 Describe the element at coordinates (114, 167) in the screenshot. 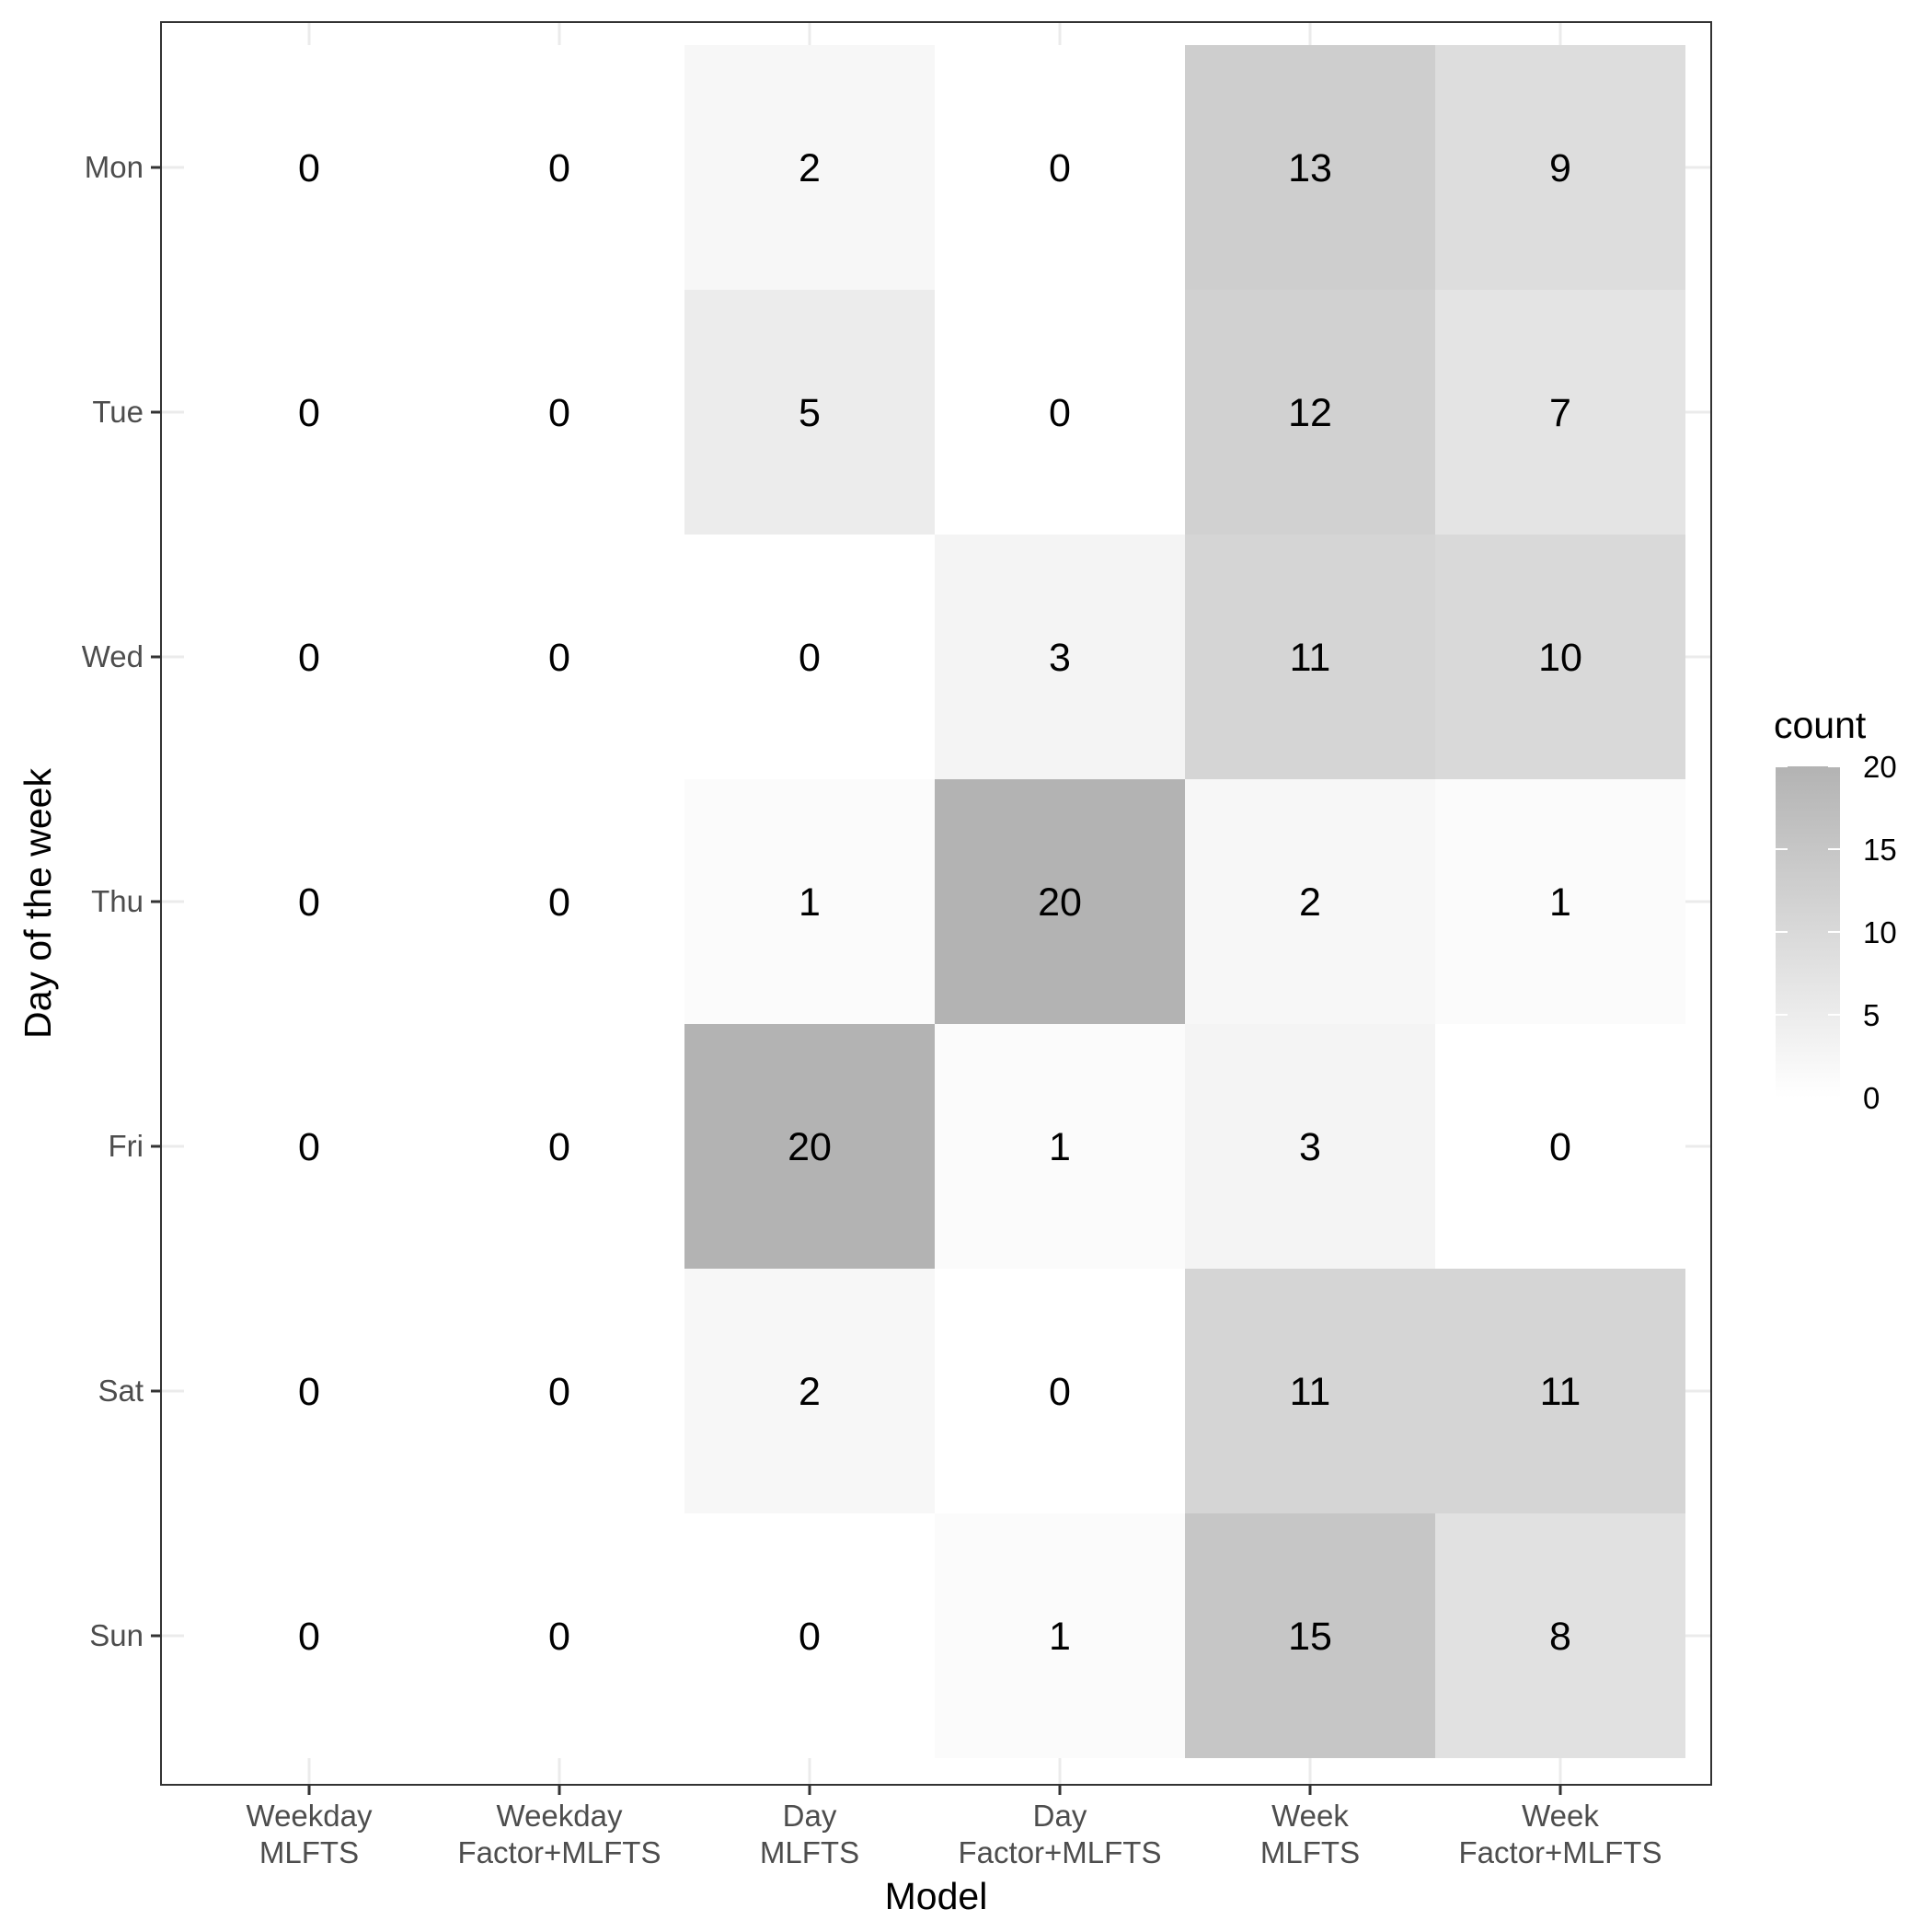

I see `y-tick-label: Mon` at that location.